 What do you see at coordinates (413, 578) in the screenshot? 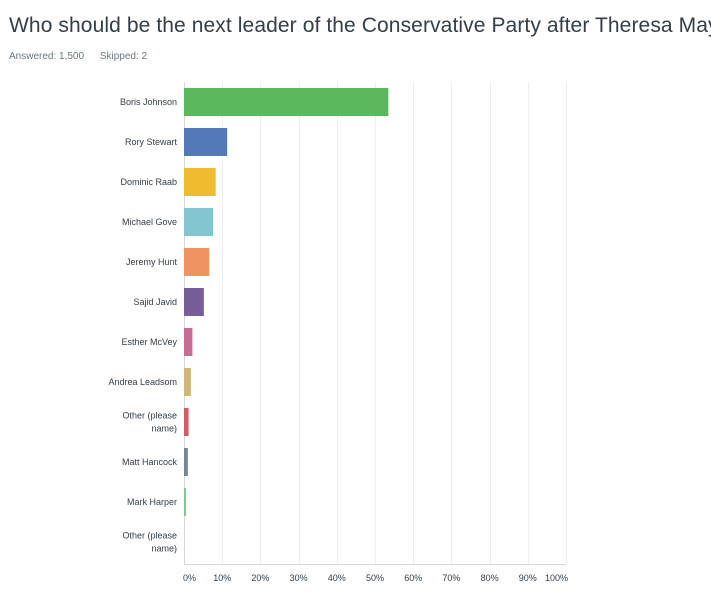
I see `x-tick-label: 60%` at bounding box center [413, 578].